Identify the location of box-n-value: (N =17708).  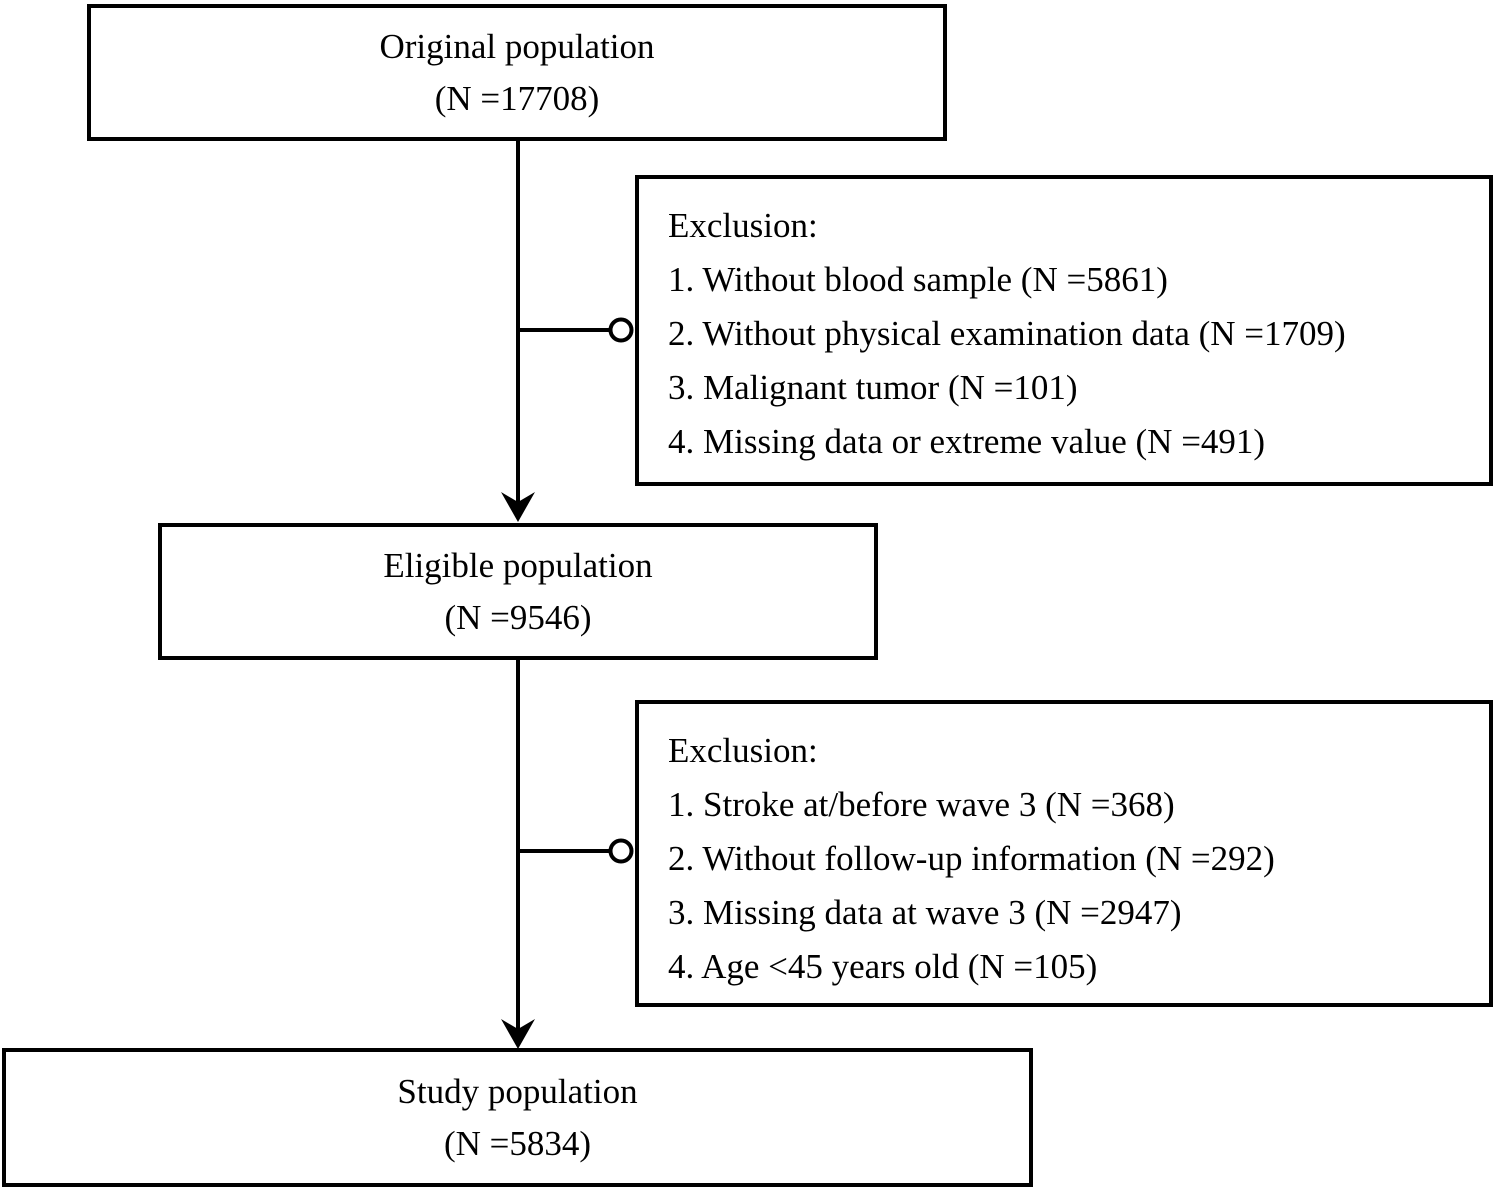
(517, 98).